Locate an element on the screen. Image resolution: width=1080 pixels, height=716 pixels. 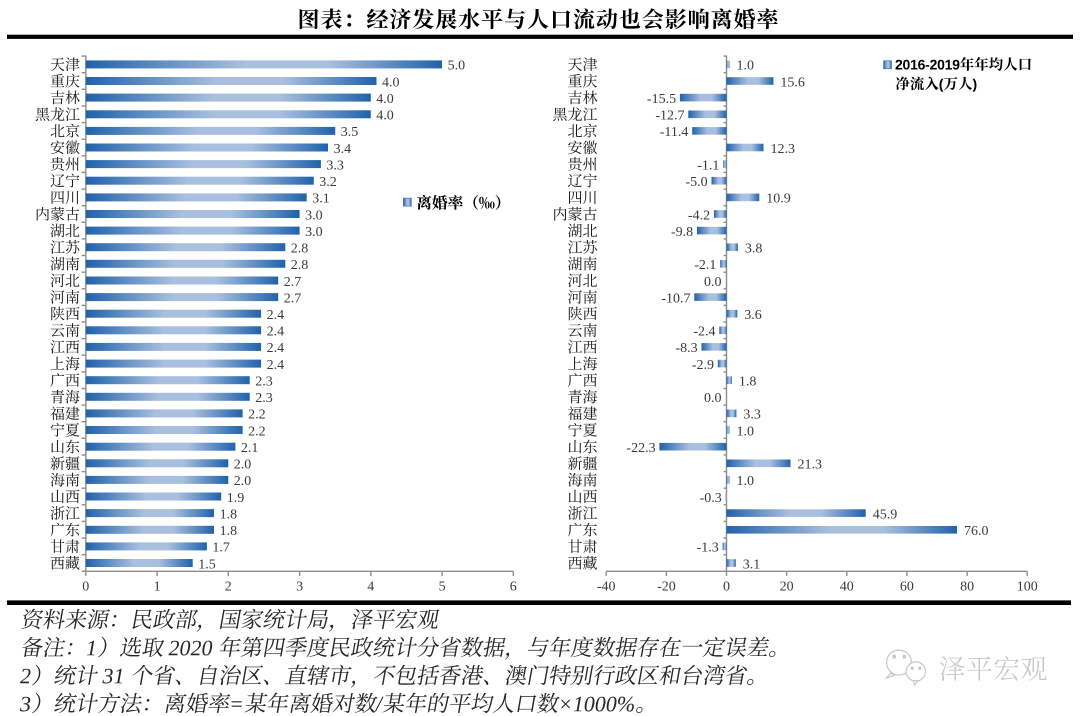
svg-text: 45.9 is located at coordinates (885, 514).